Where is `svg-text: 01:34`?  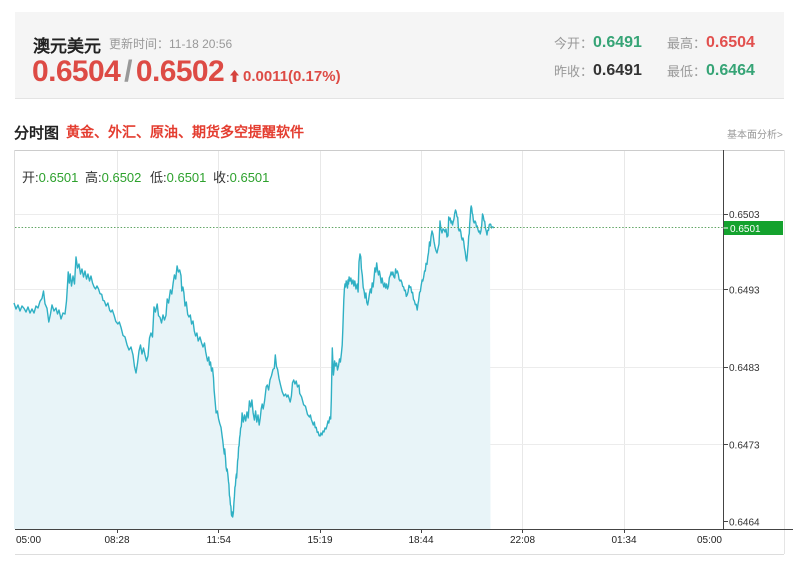 svg-text: 01:34 is located at coordinates (623, 540).